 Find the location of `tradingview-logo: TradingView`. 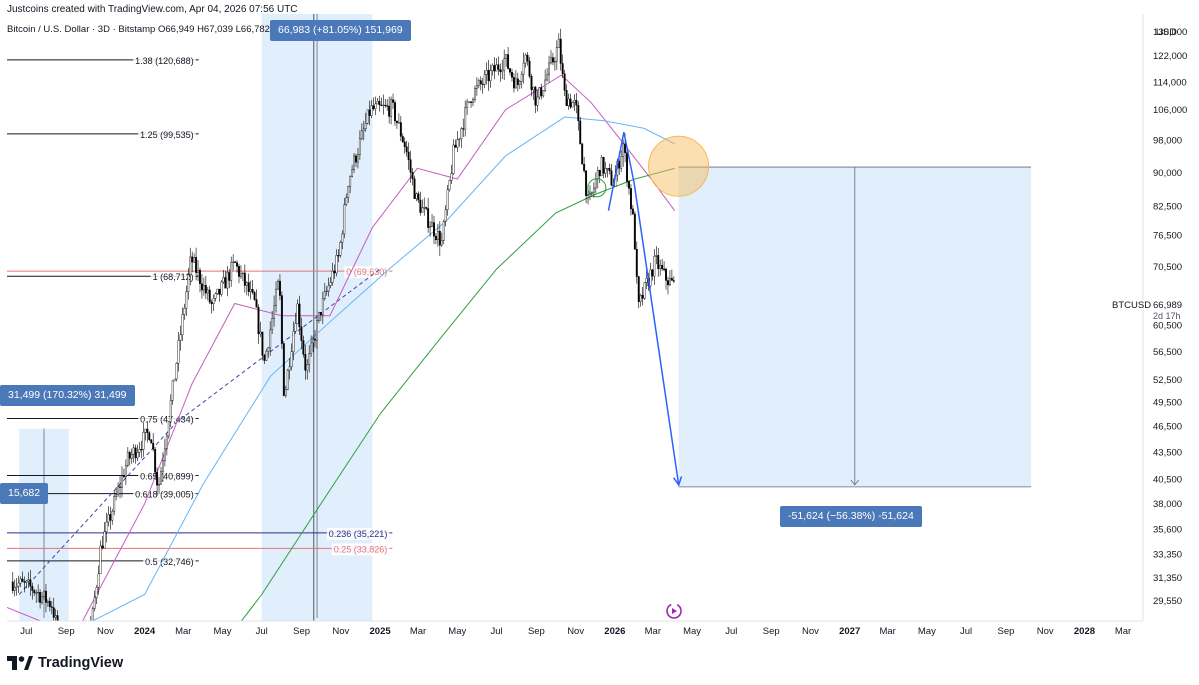

tradingview-logo: TradingView is located at coordinates (65, 663).